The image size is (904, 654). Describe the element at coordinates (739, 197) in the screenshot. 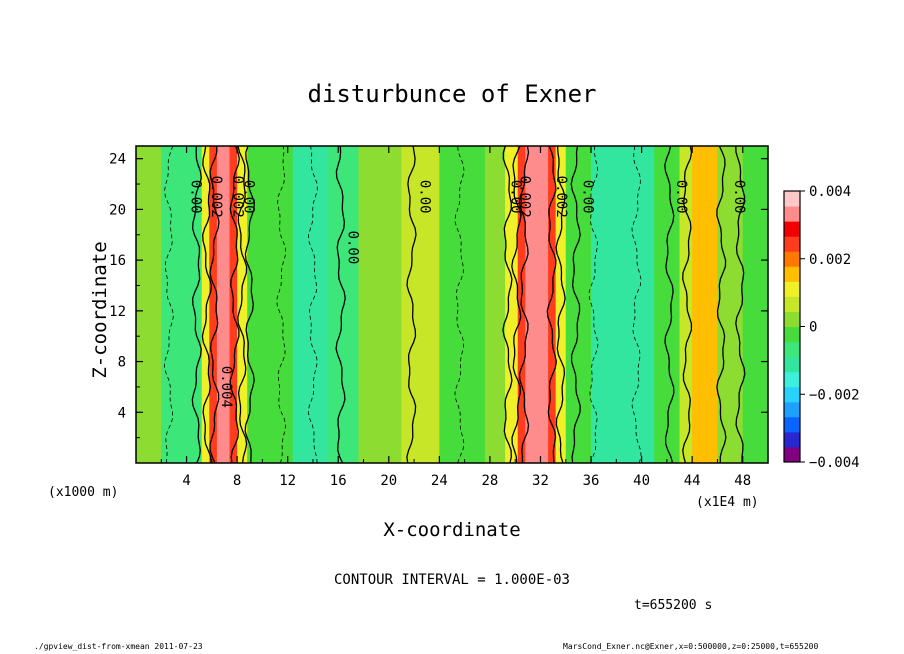

I see `contour-label-12: 0.00` at that location.